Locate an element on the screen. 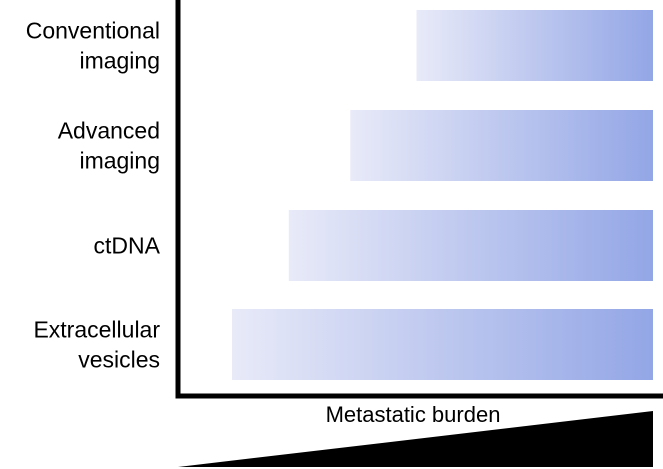 Image resolution: width=663 pixels, height=469 pixels. metastatic-burden-wedge is located at coordinates (415, 439).